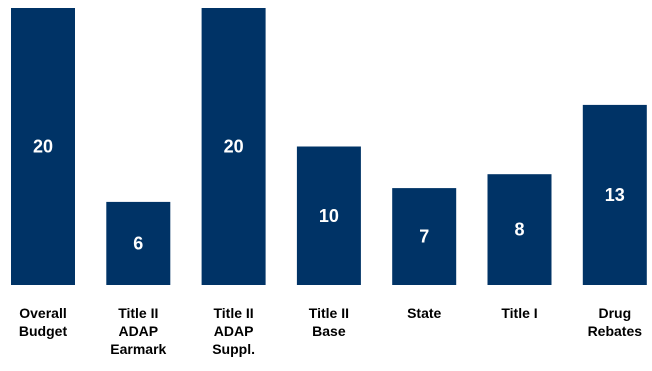 This screenshot has width=652, height=371. I want to click on bar-value-label: 7, so click(424, 237).